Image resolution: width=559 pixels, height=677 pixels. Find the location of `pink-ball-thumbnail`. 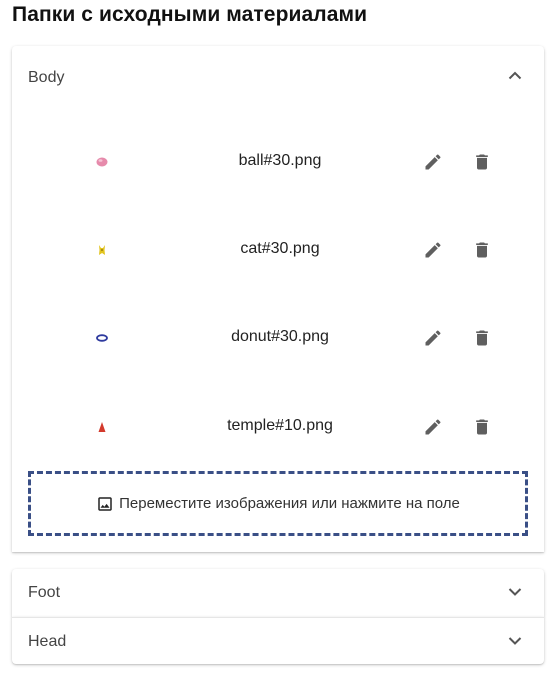

pink-ball-thumbnail is located at coordinates (102, 162).